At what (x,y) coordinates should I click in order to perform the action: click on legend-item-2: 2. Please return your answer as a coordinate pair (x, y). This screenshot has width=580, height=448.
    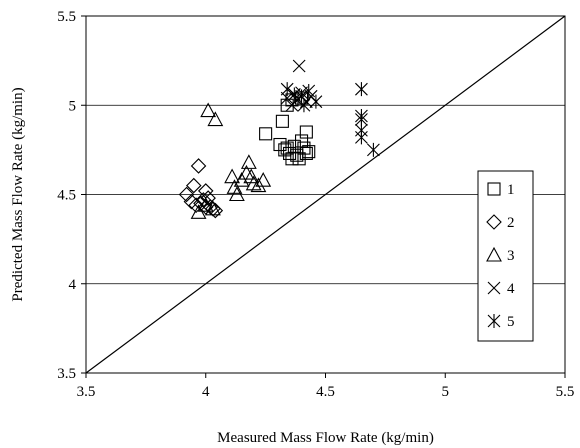
    Looking at the image, I should click on (500, 222).